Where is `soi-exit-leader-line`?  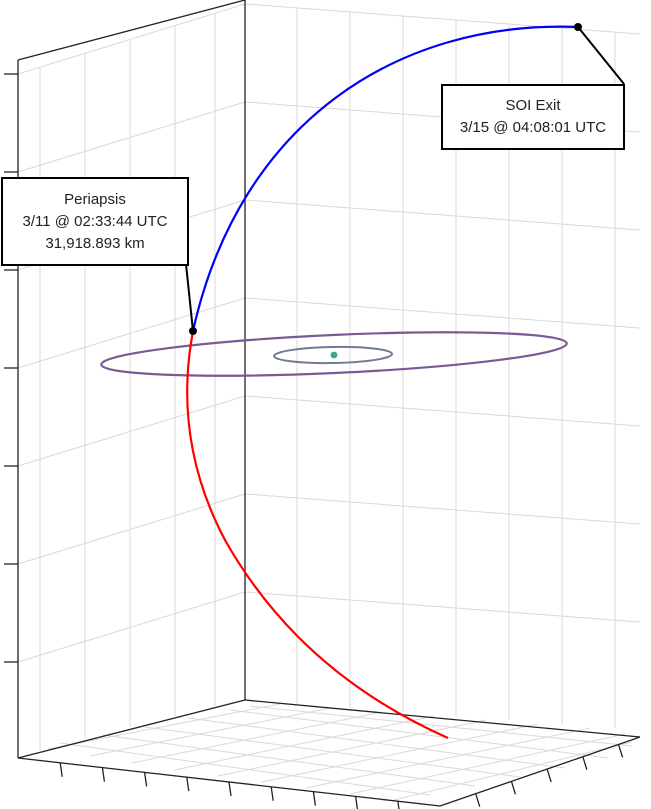
soi-exit-leader-line is located at coordinates (601, 55).